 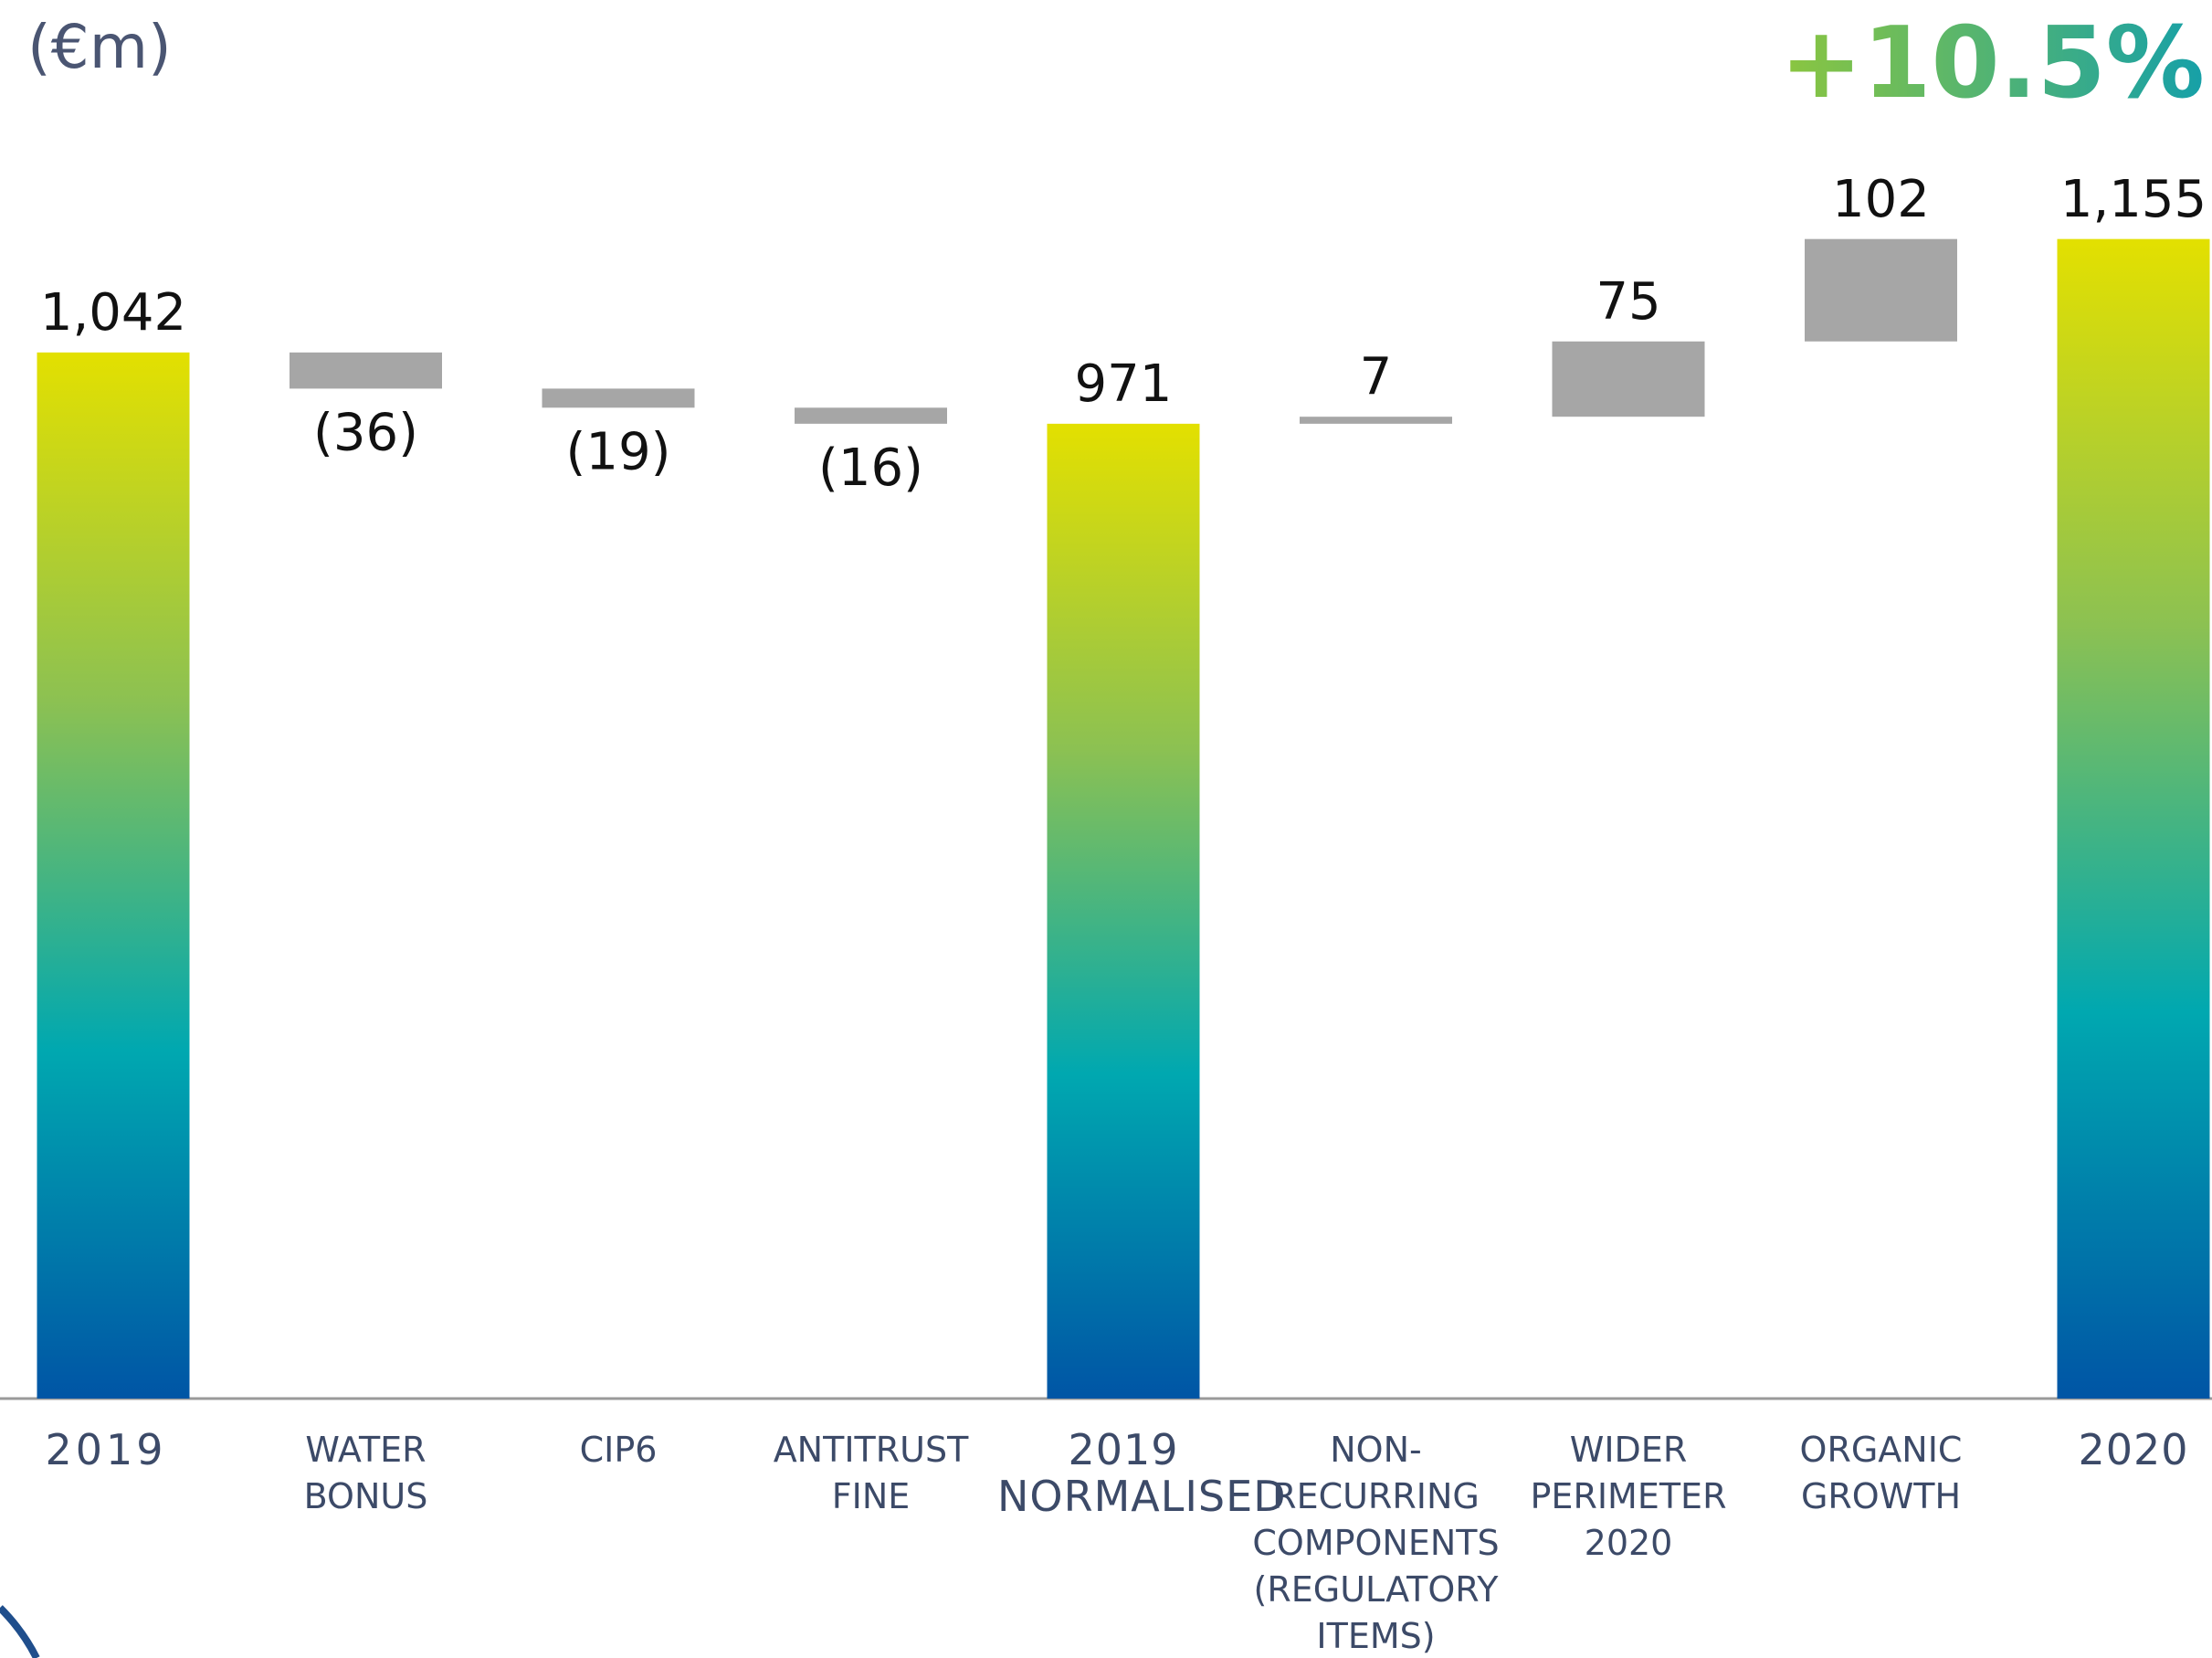 I want to click on value-label: (36), so click(x=365, y=433).